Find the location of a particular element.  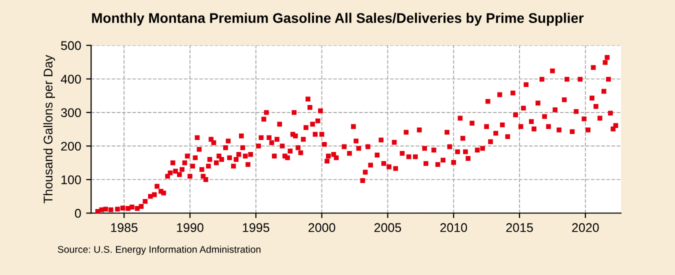

x-tick-label: 1995 is located at coordinates (256, 227).